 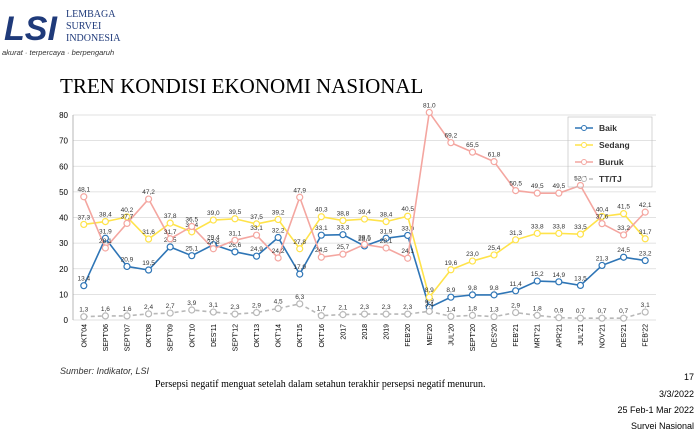 I want to click on x-tick-label: OKT'04, so click(x=84, y=336).